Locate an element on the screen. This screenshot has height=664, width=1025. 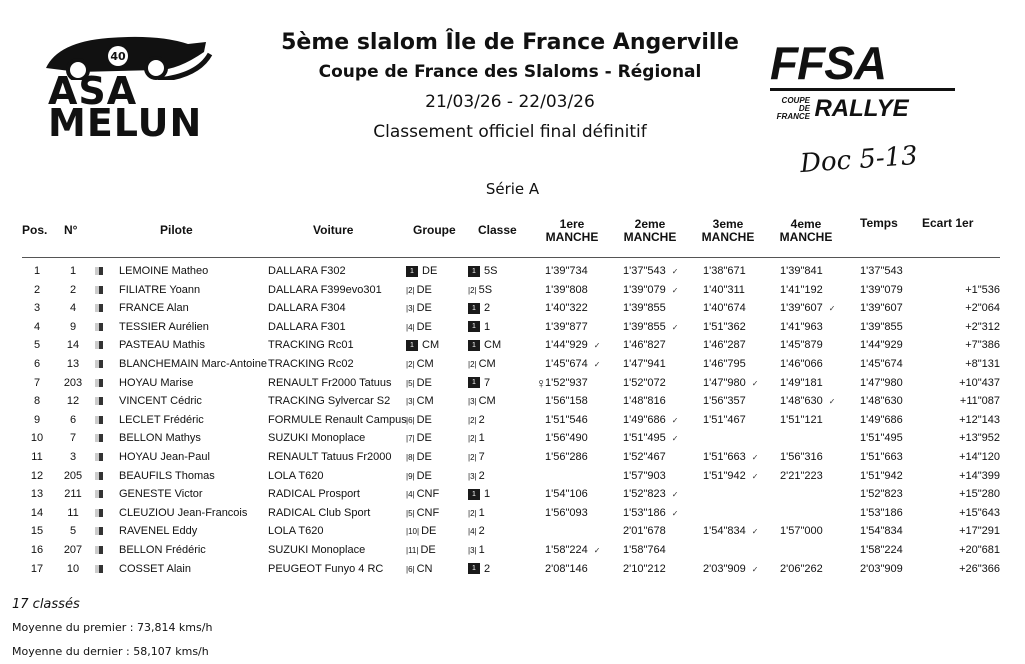
best-time: 1'48"630 is located at coordinates (881, 401).